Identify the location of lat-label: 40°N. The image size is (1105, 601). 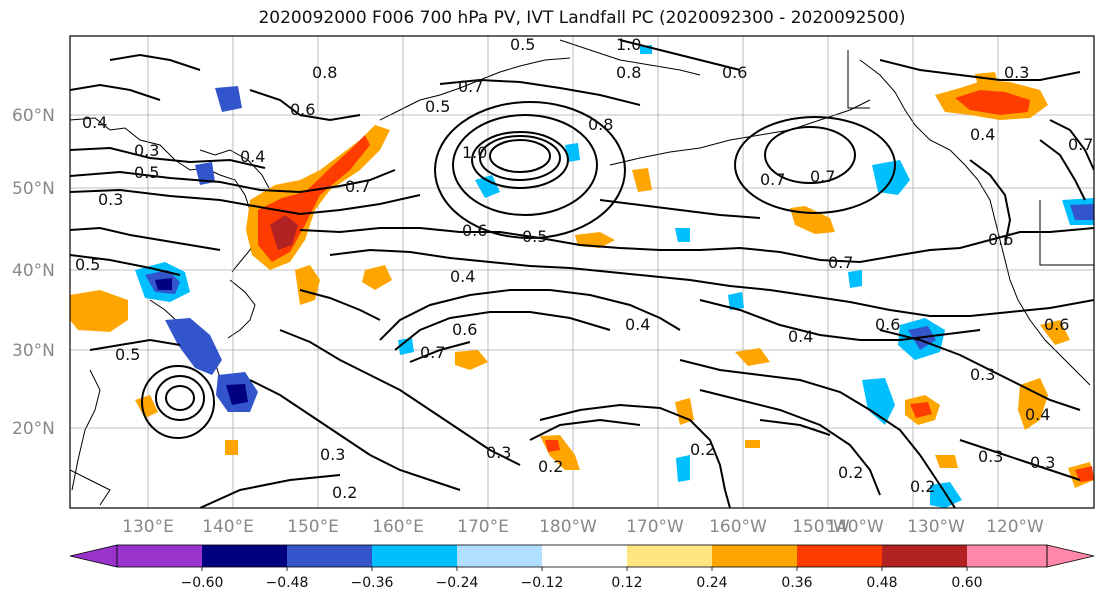
(33, 271).